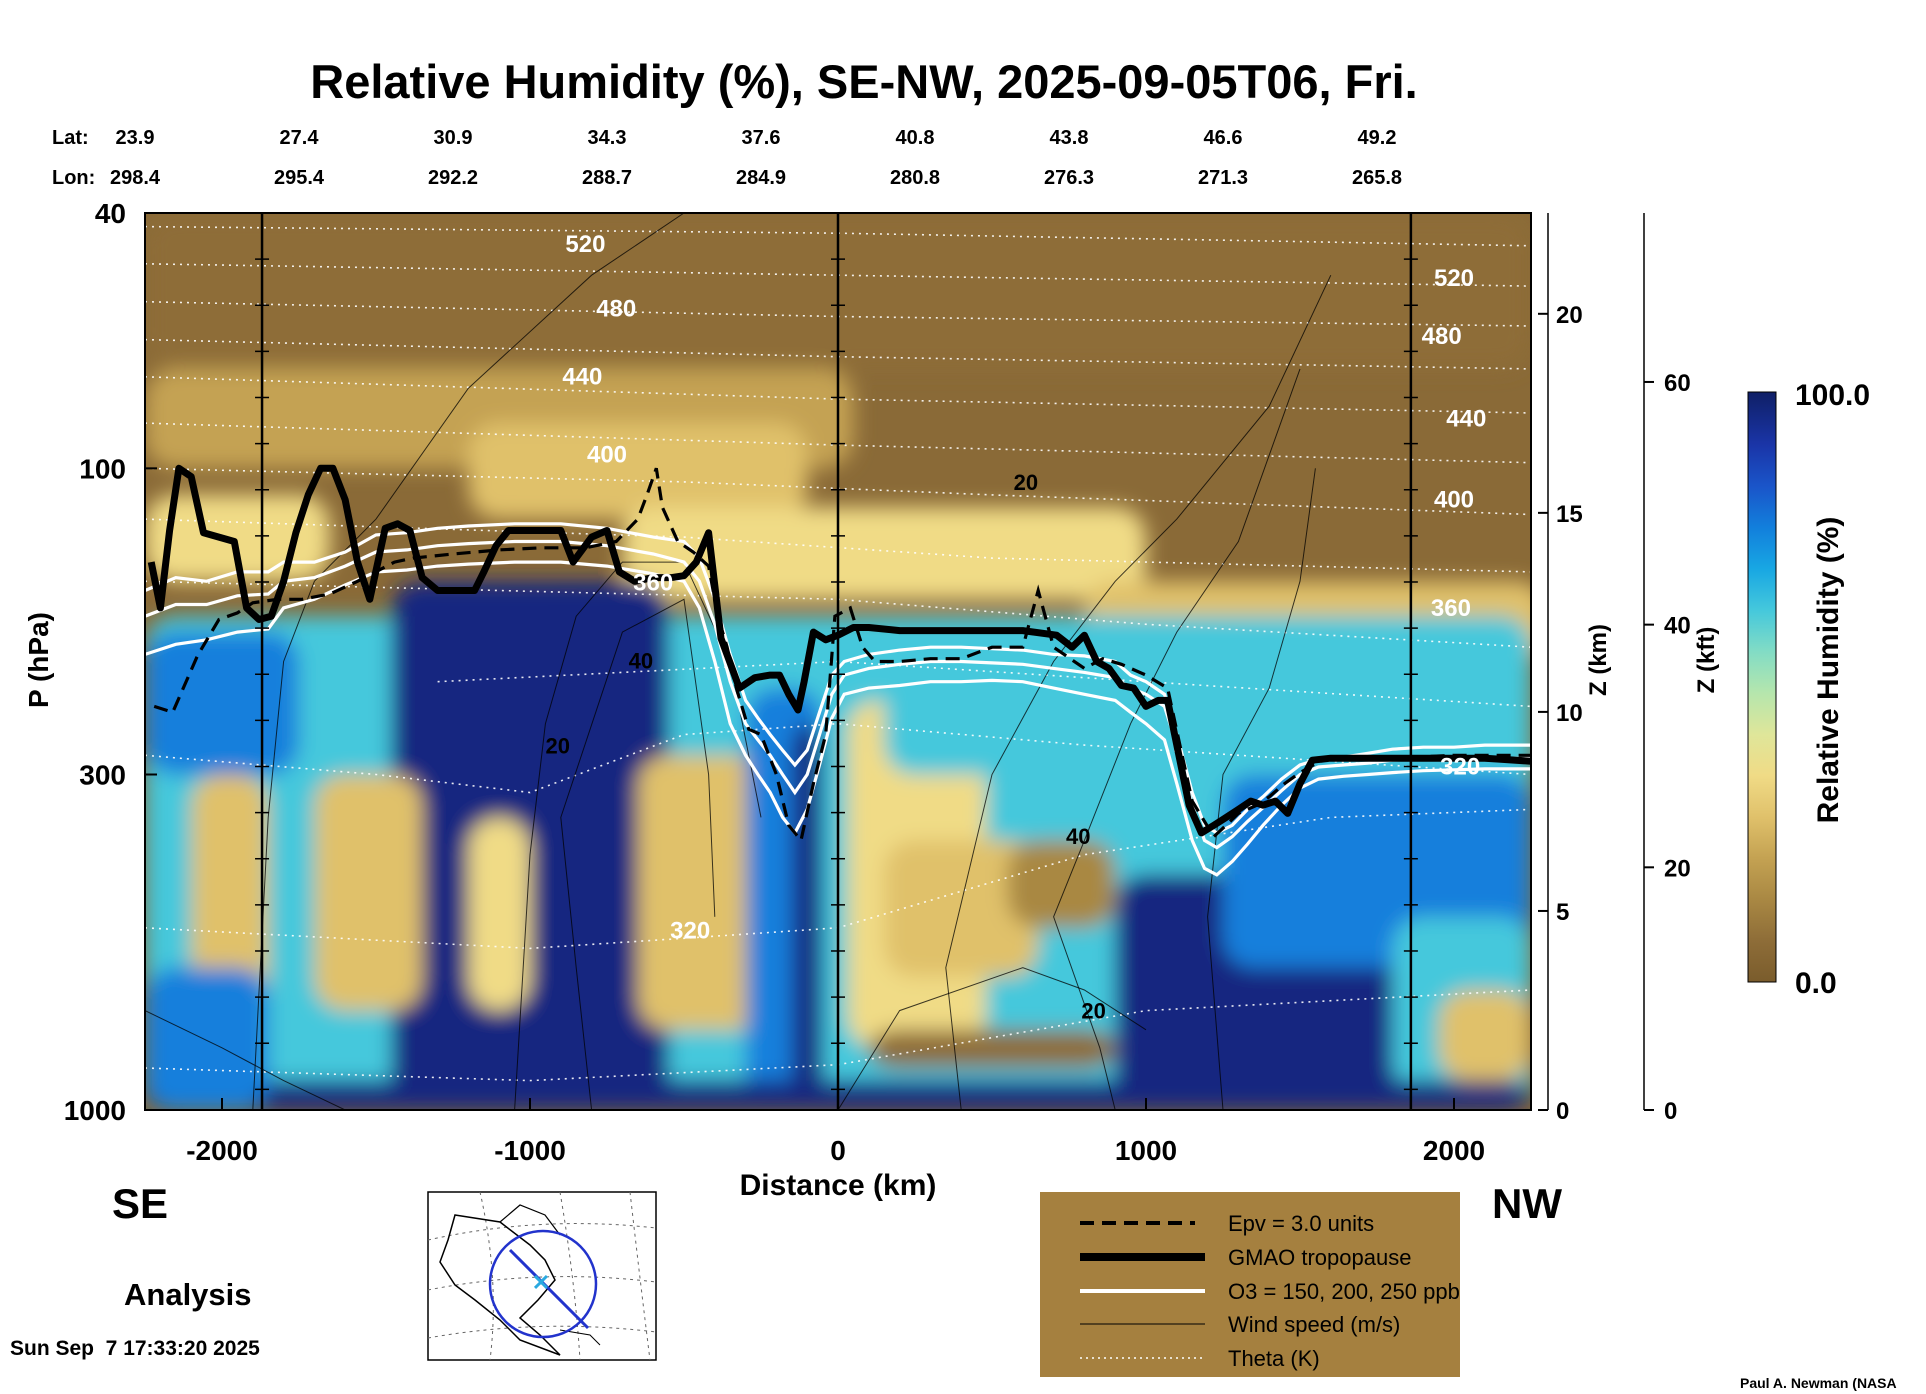 The image size is (1926, 1394). What do you see at coordinates (1832, 395) in the screenshot?
I see `colorbar-max-label: 100.0` at bounding box center [1832, 395].